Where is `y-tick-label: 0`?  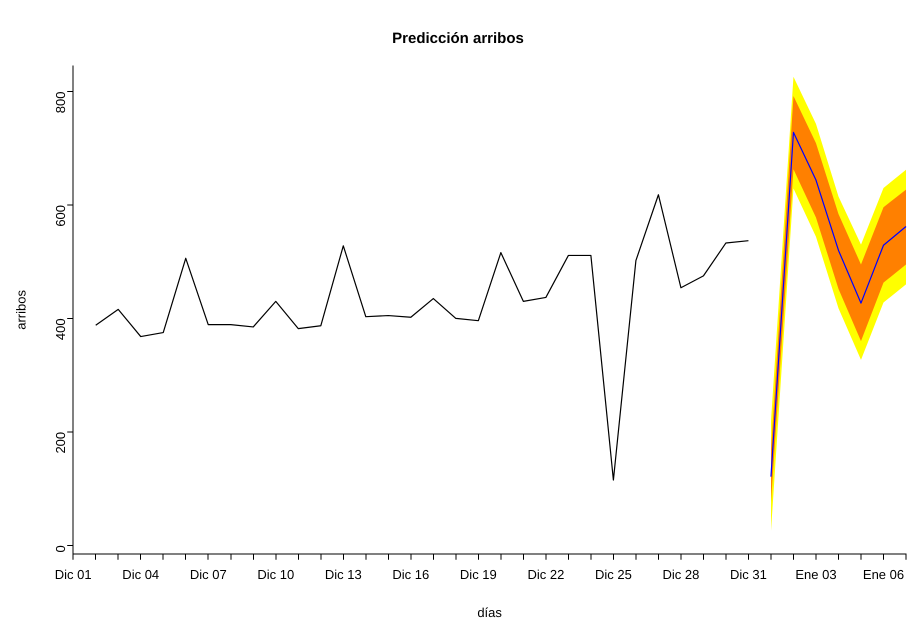 y-tick-label: 0 is located at coordinates (60, 549).